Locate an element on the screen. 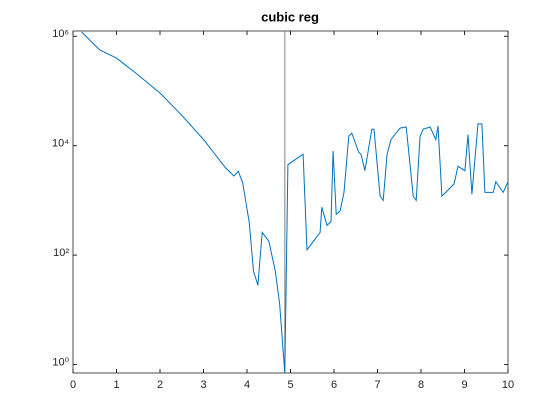  y-tick-label: 10⁰ is located at coordinates (60, 362).